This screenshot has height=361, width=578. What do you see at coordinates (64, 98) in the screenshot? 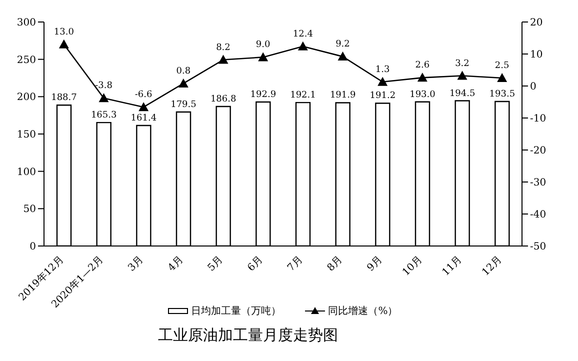
I see `data-label: 188.7` at bounding box center [64, 98].